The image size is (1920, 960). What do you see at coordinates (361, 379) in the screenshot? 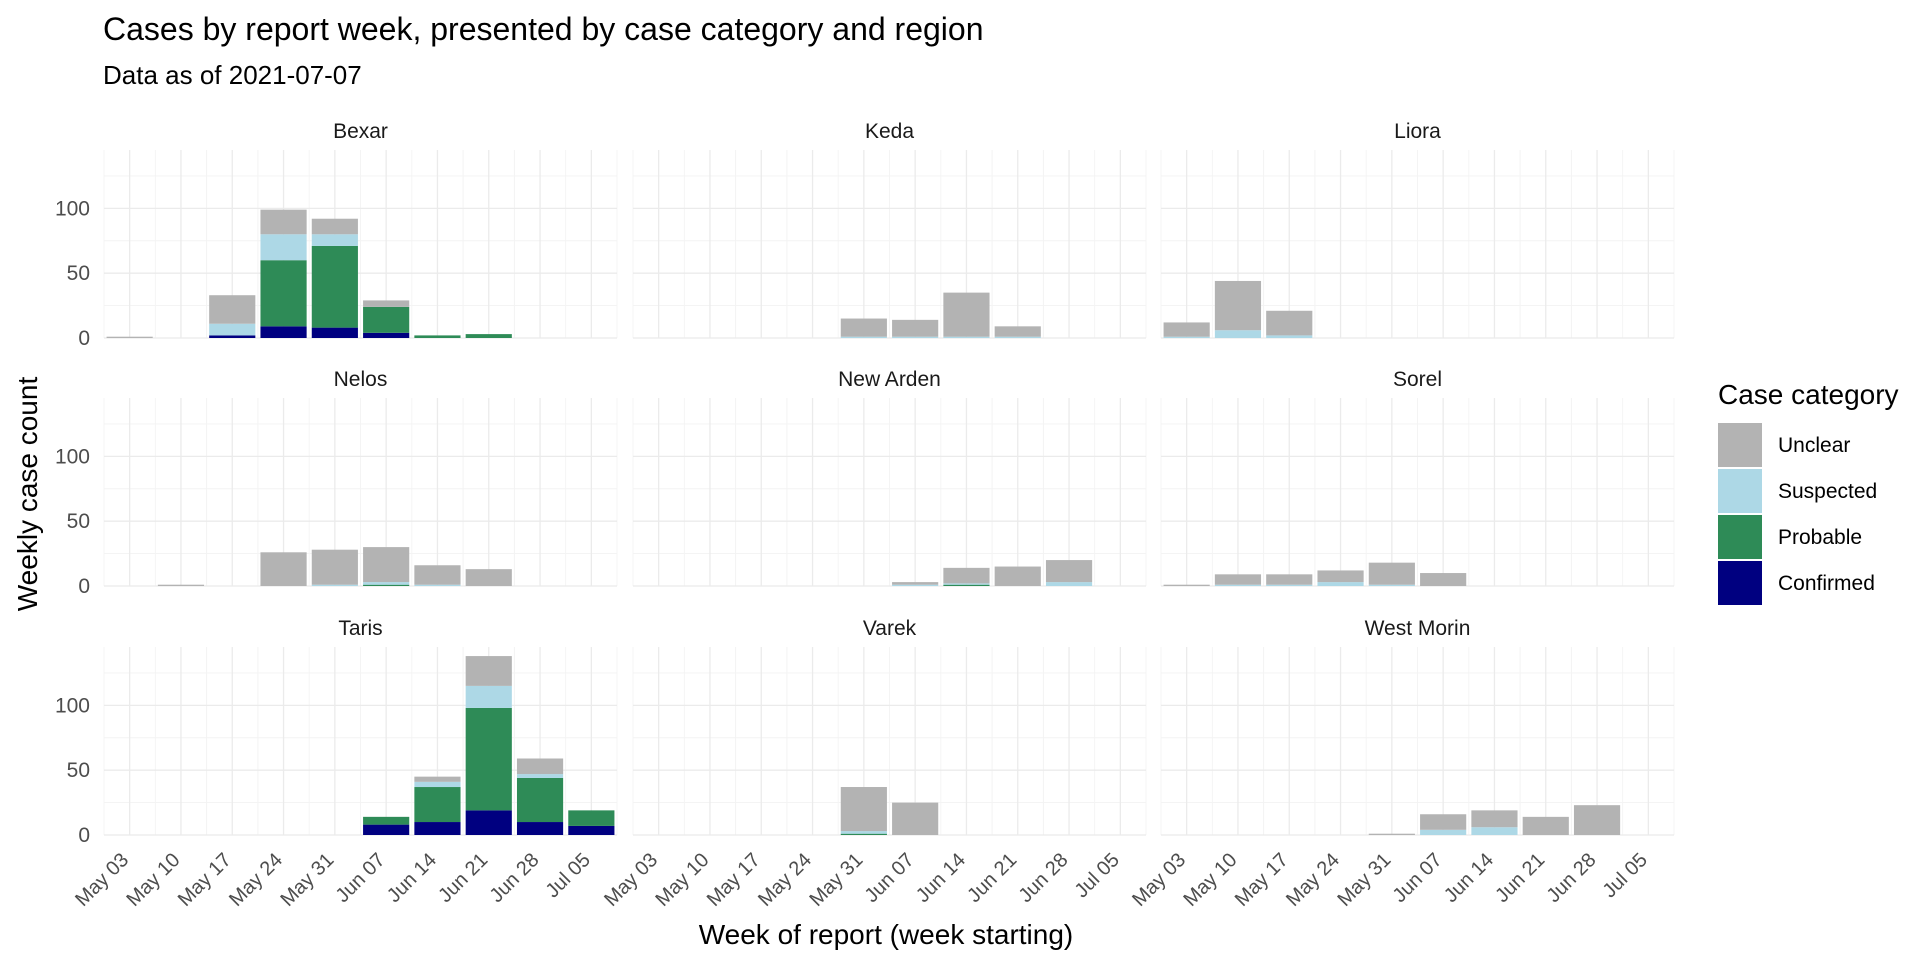
I see `panel-strip-label: Nelos` at bounding box center [361, 379].